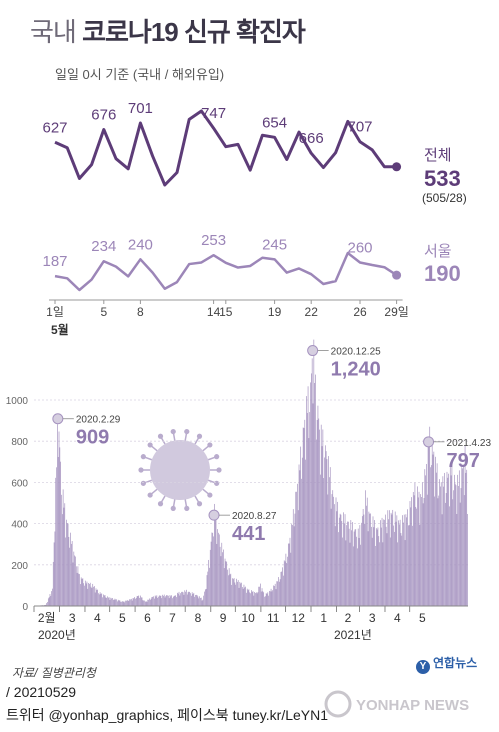 The width and height of the screenshot is (499, 732). I want to click on bar-x-tick-label: 1, so click(323, 618).